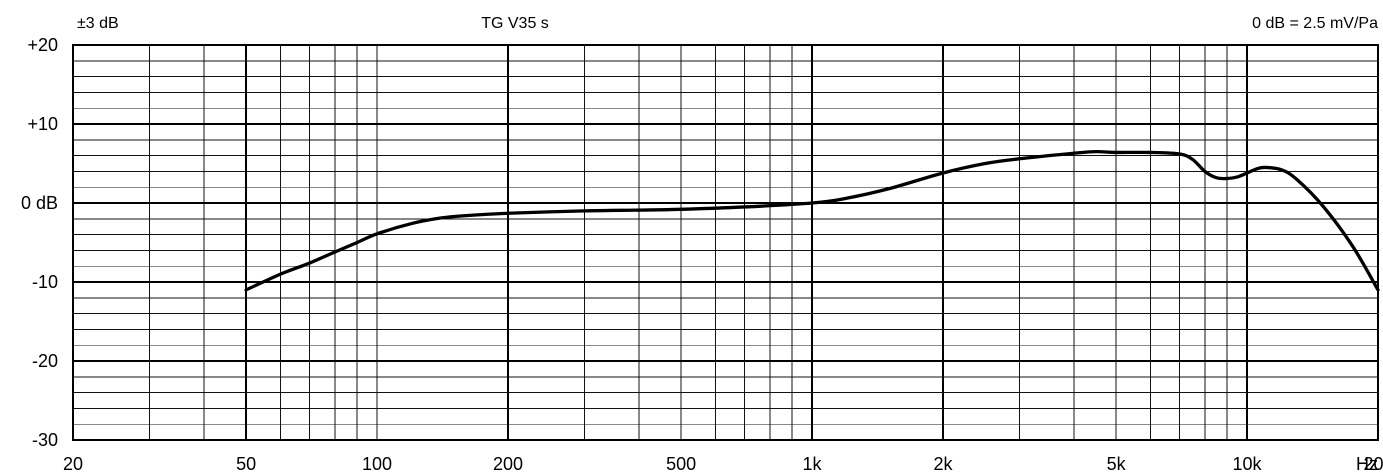 The height and width of the screenshot is (476, 1383). What do you see at coordinates (39, 203) in the screenshot?
I see `y-tick-label: 0 dB` at bounding box center [39, 203].